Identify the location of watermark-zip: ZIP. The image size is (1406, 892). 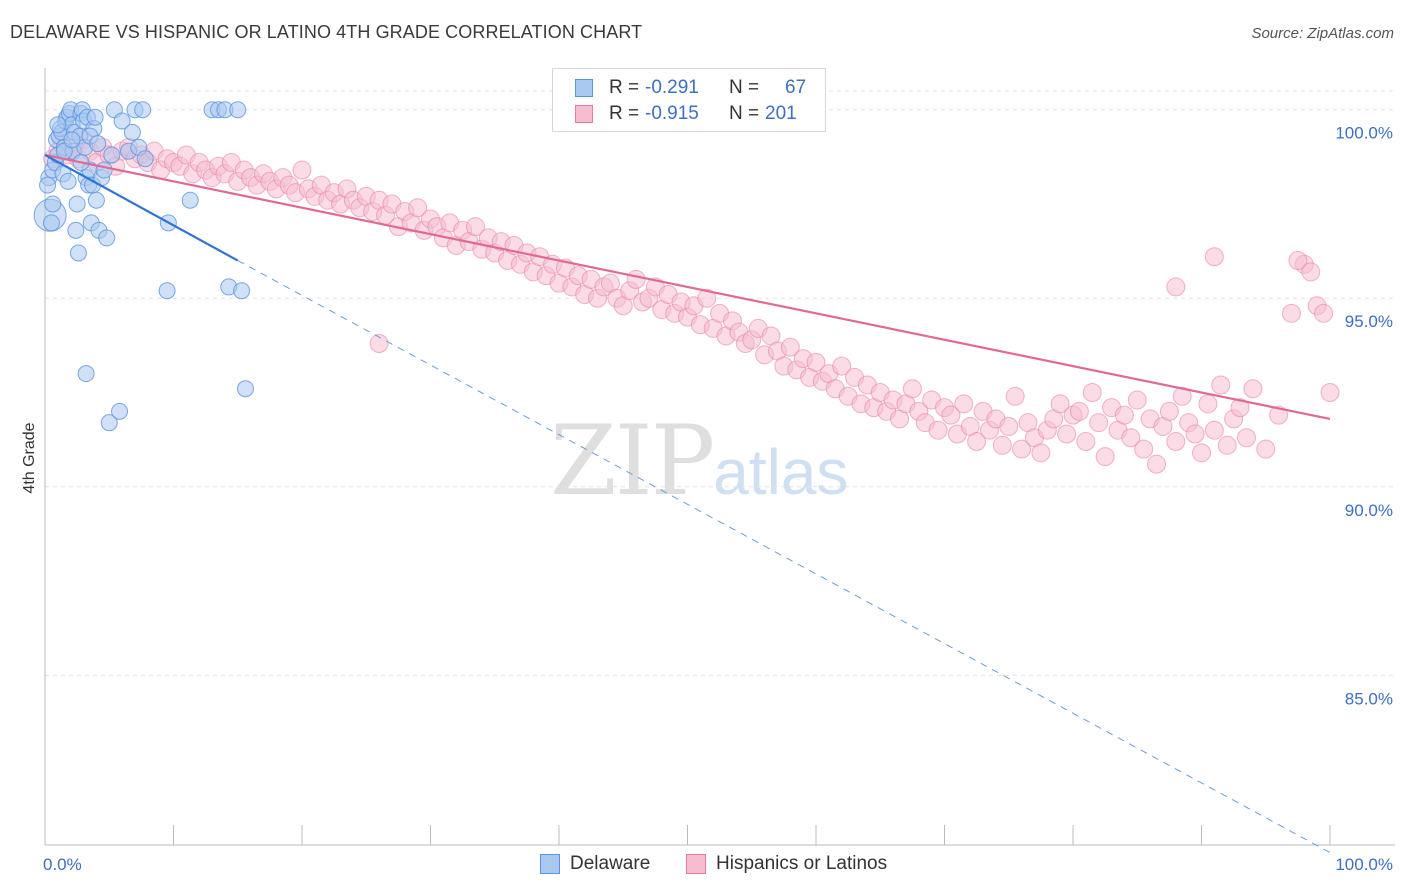
(632, 461).